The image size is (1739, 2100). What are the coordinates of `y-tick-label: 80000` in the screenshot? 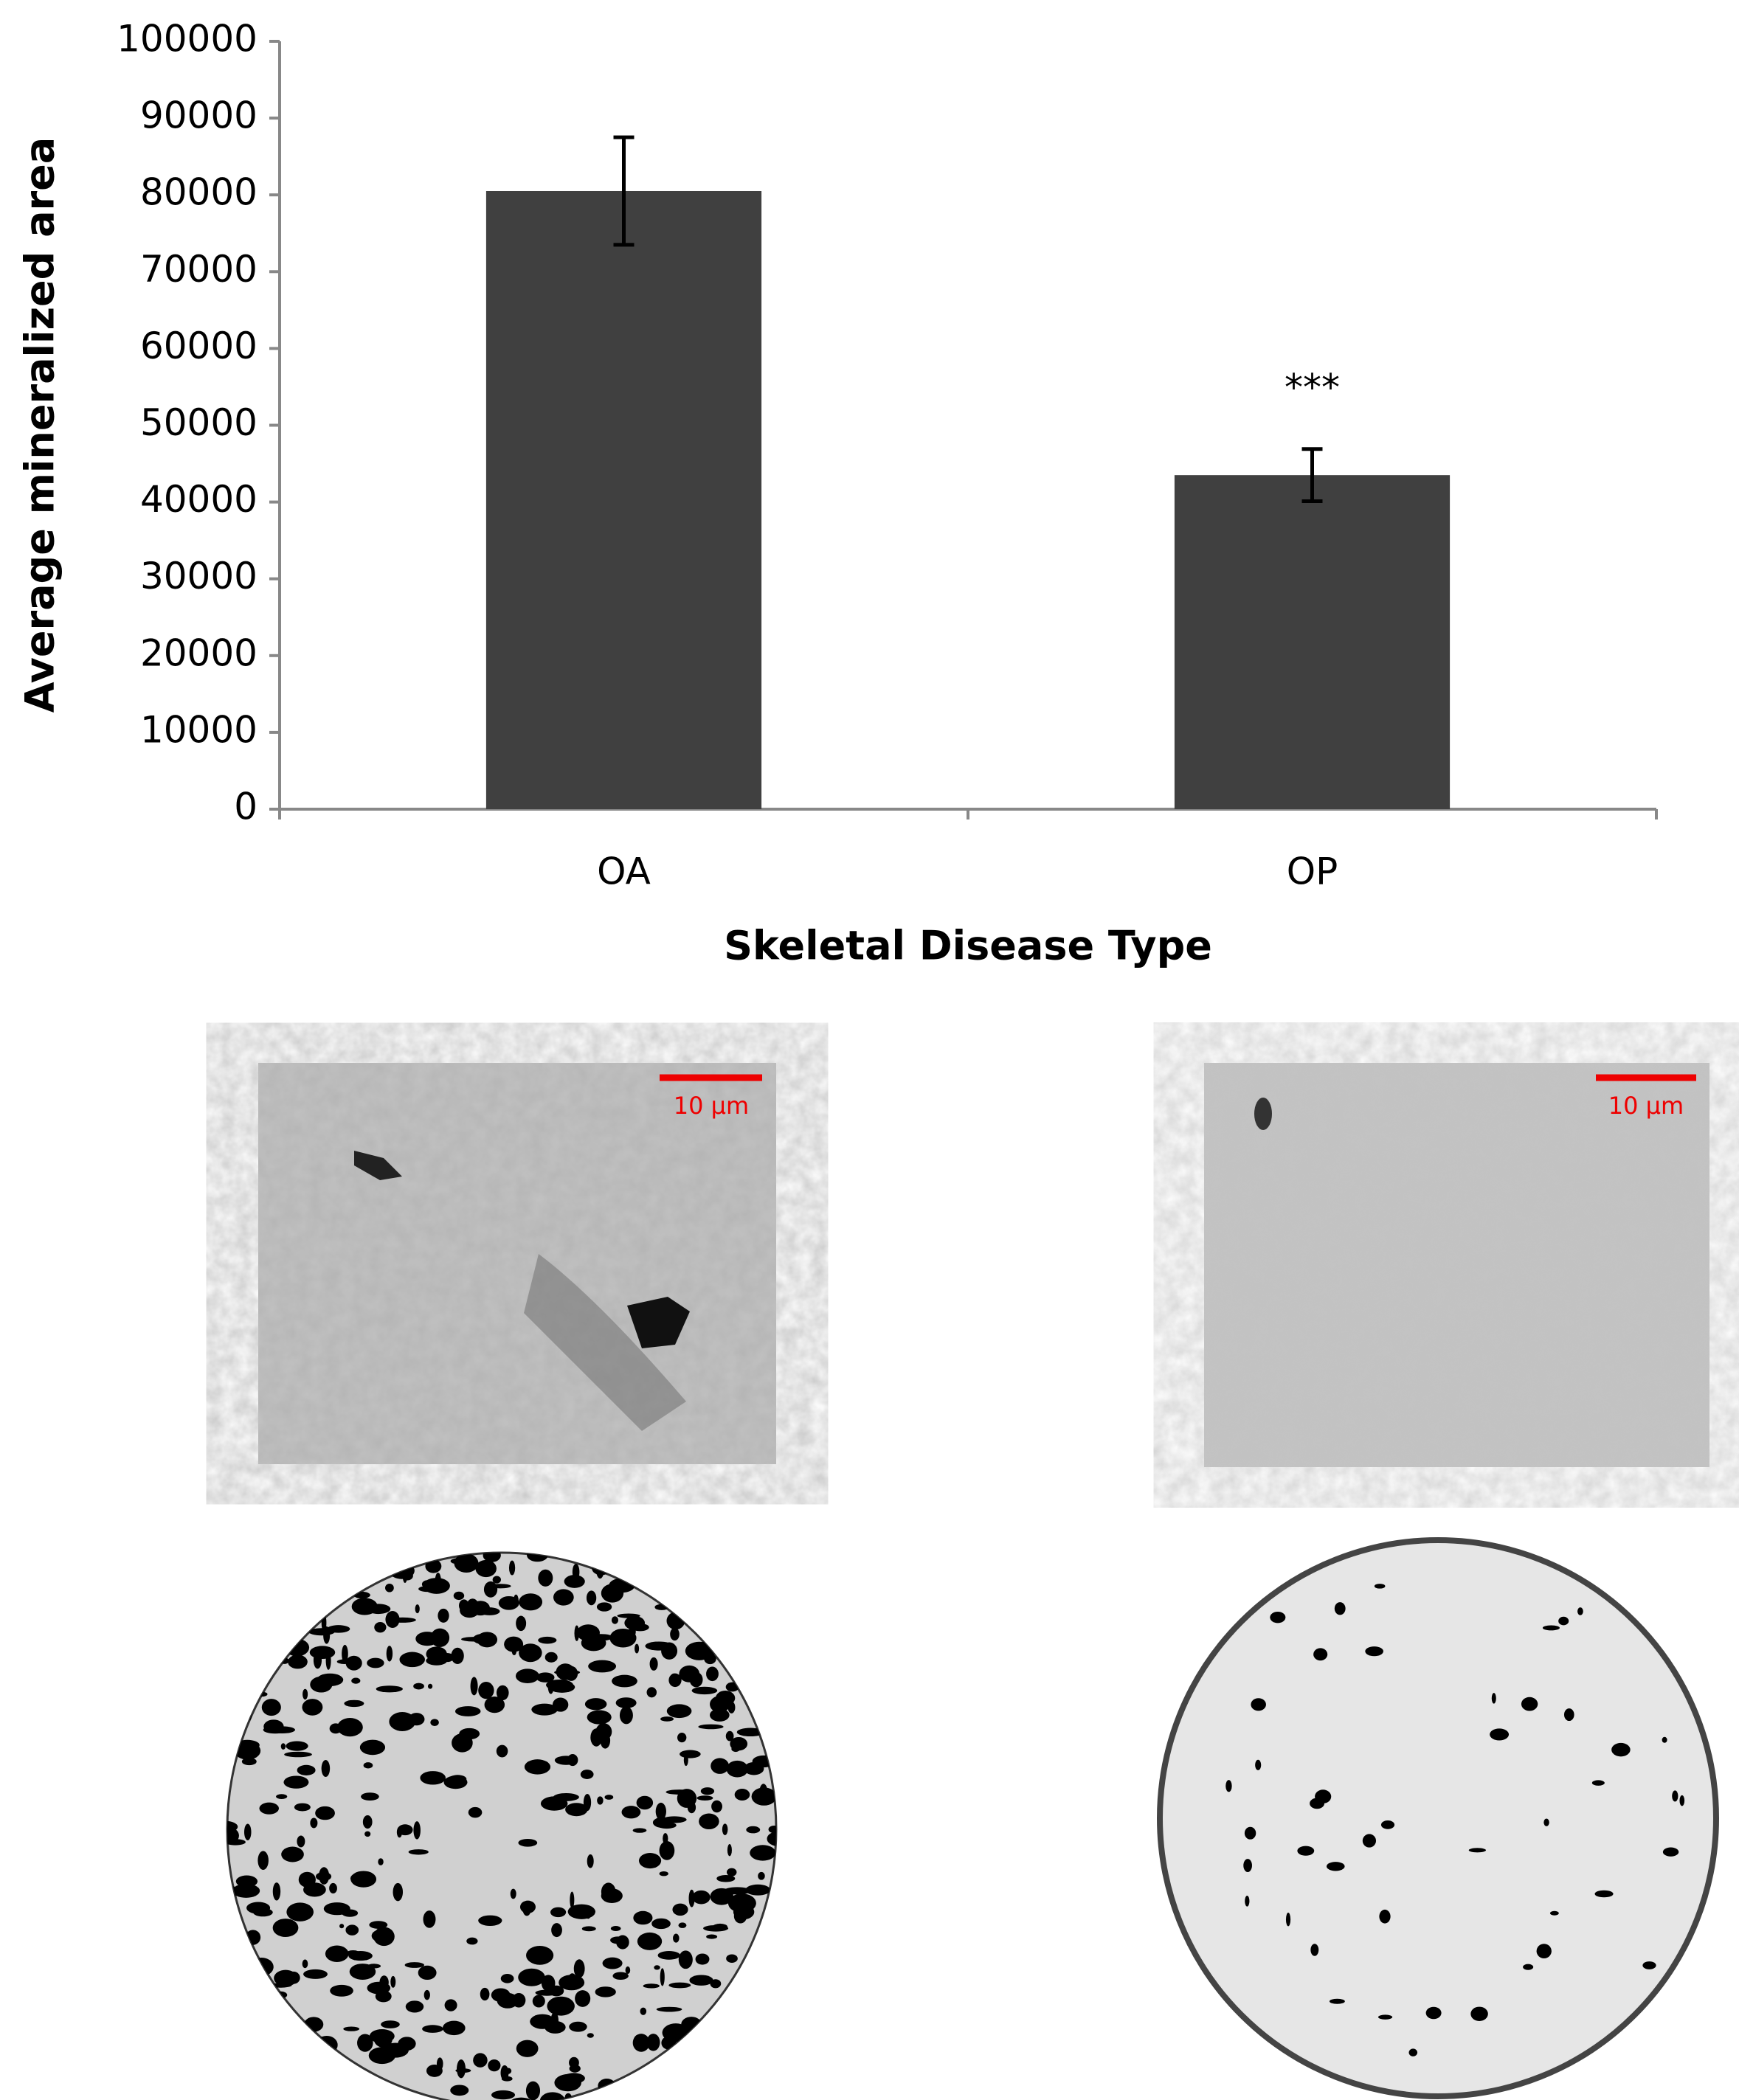 It's located at (198, 192).